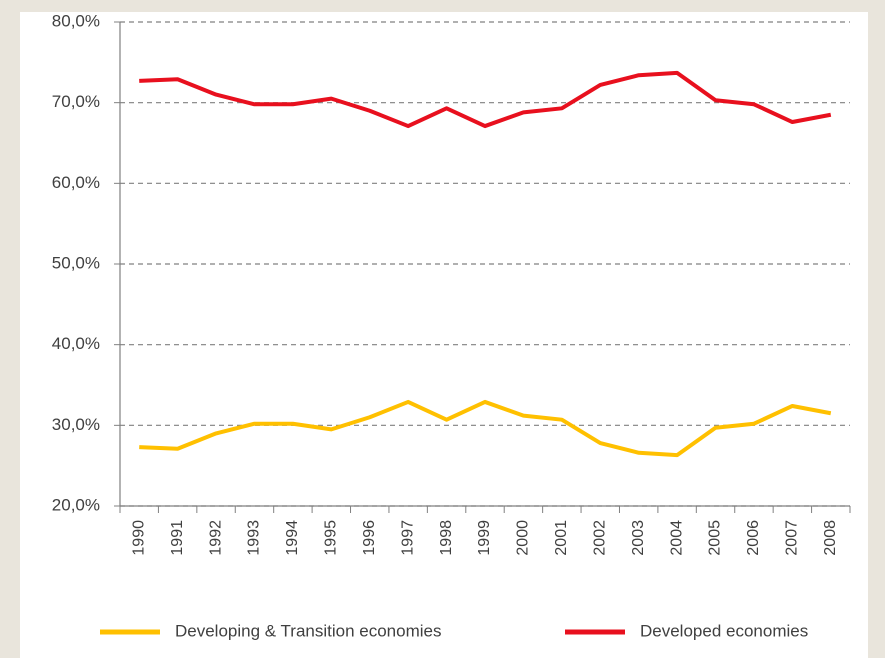 Image resolution: width=885 pixels, height=658 pixels. Describe the element at coordinates (407, 538) in the screenshot. I see `x-tick-label: 1997` at that location.